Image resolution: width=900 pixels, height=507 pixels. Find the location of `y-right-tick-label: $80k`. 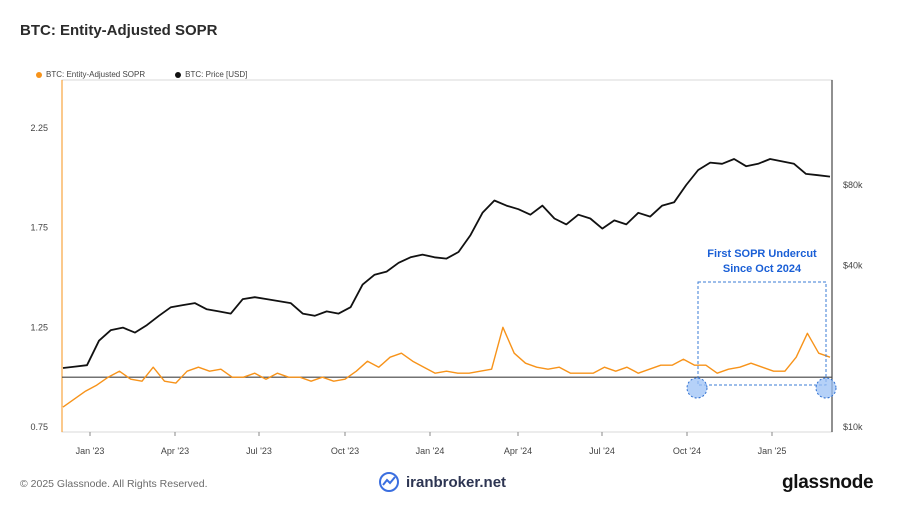

y-right-tick-label: $80k is located at coordinates (853, 185).